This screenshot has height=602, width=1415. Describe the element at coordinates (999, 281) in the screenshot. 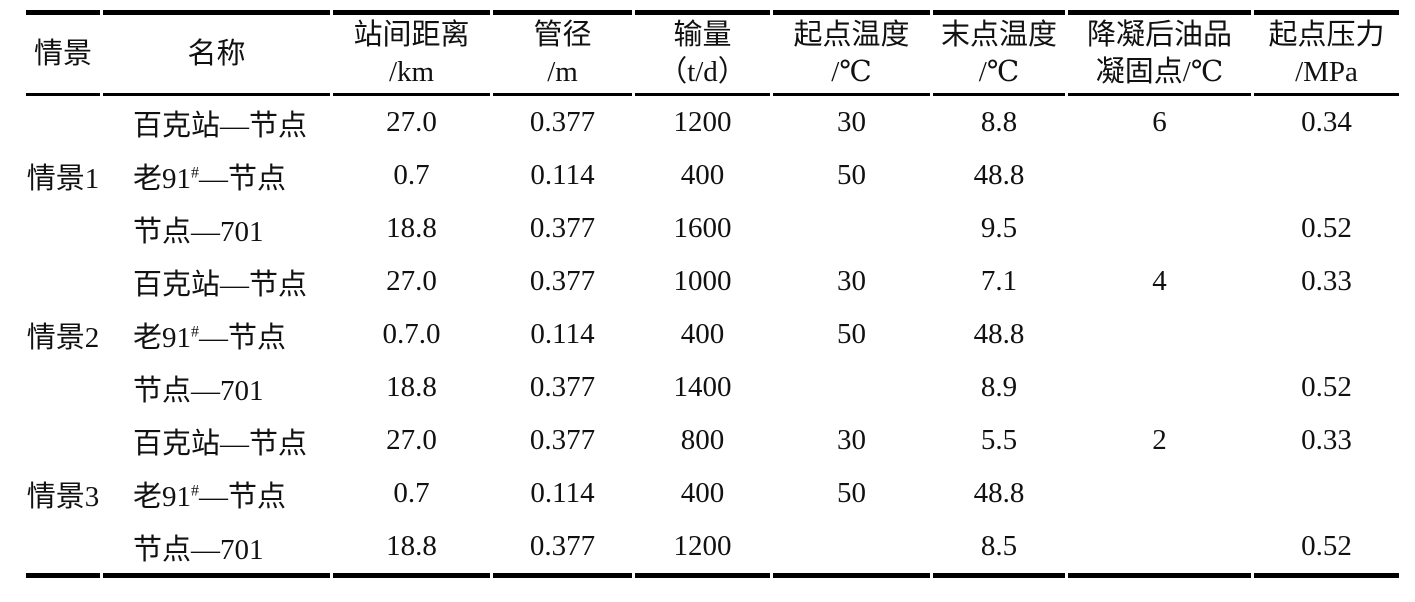

I see `cell-end-temp: 7.1` at that location.